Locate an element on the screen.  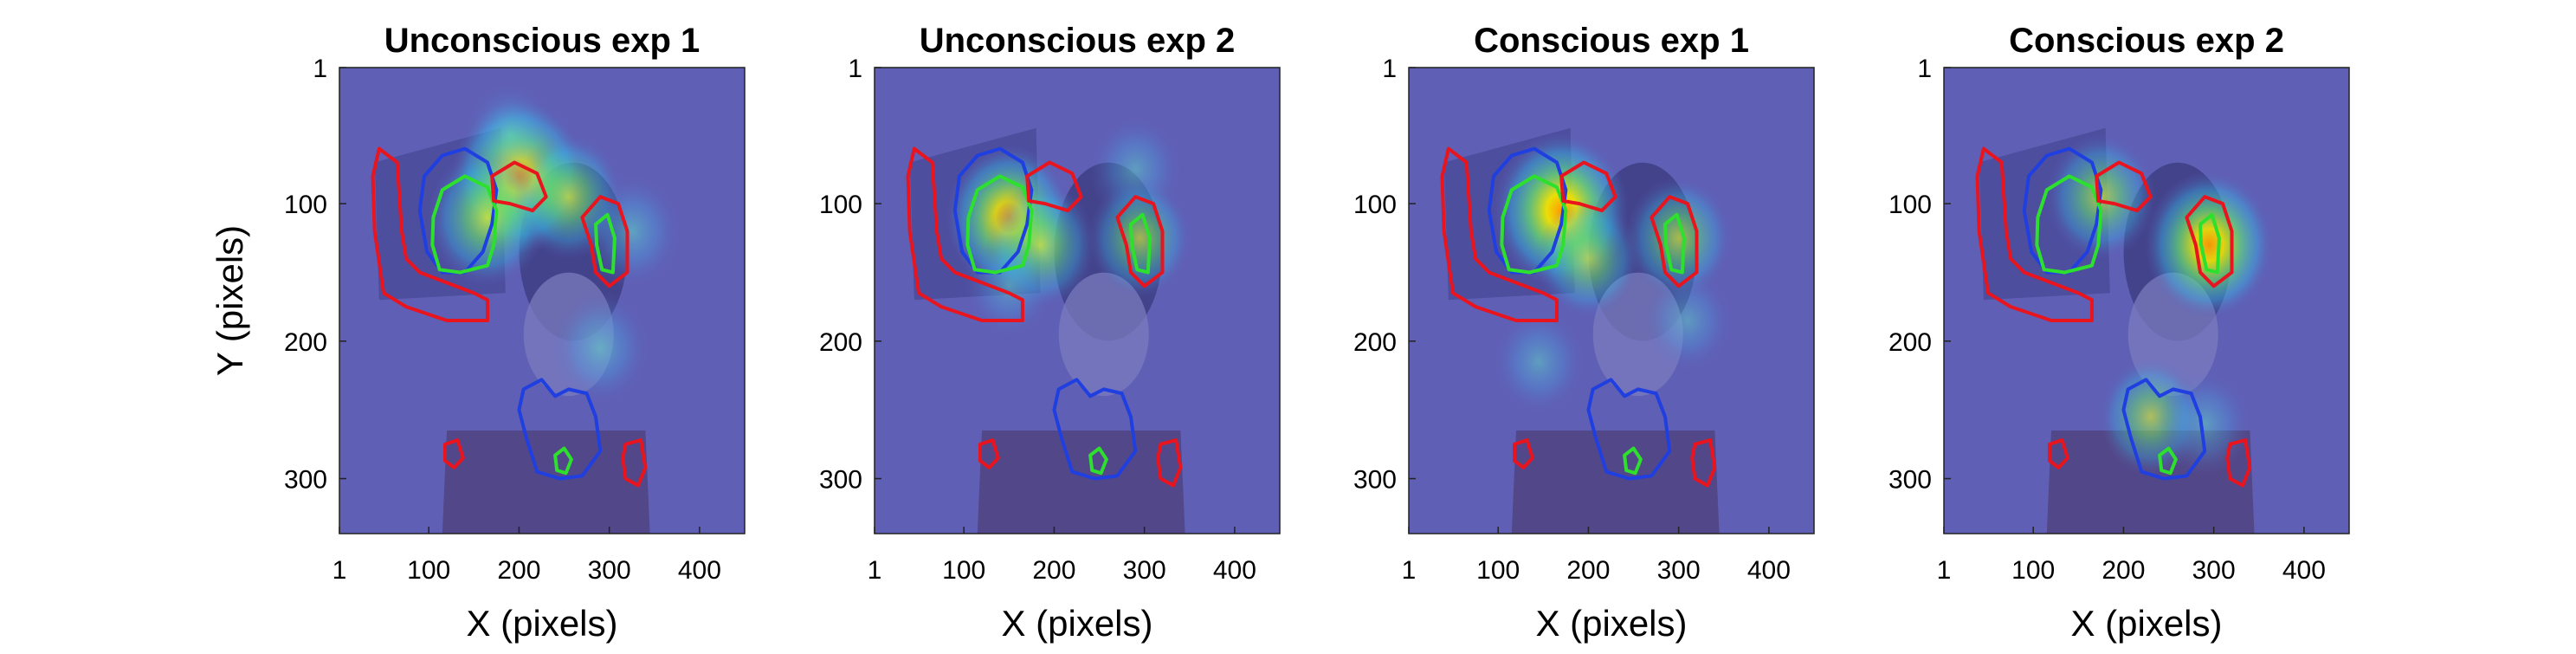
panel-title: Conscious exp 1 is located at coordinates (1612, 41).